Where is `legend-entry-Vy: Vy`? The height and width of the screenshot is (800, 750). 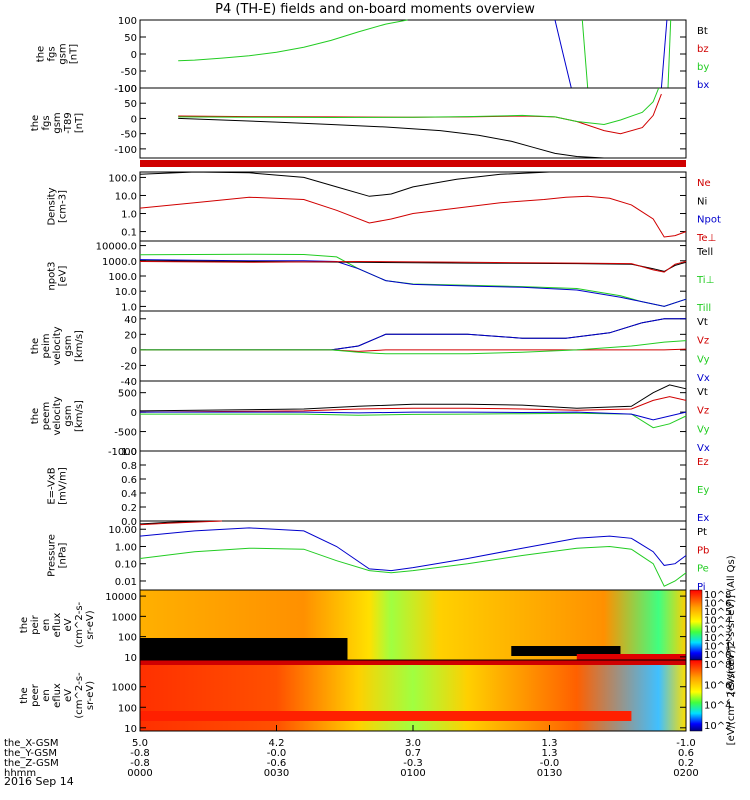
legend-entry-Vy: Vy is located at coordinates (703, 359).